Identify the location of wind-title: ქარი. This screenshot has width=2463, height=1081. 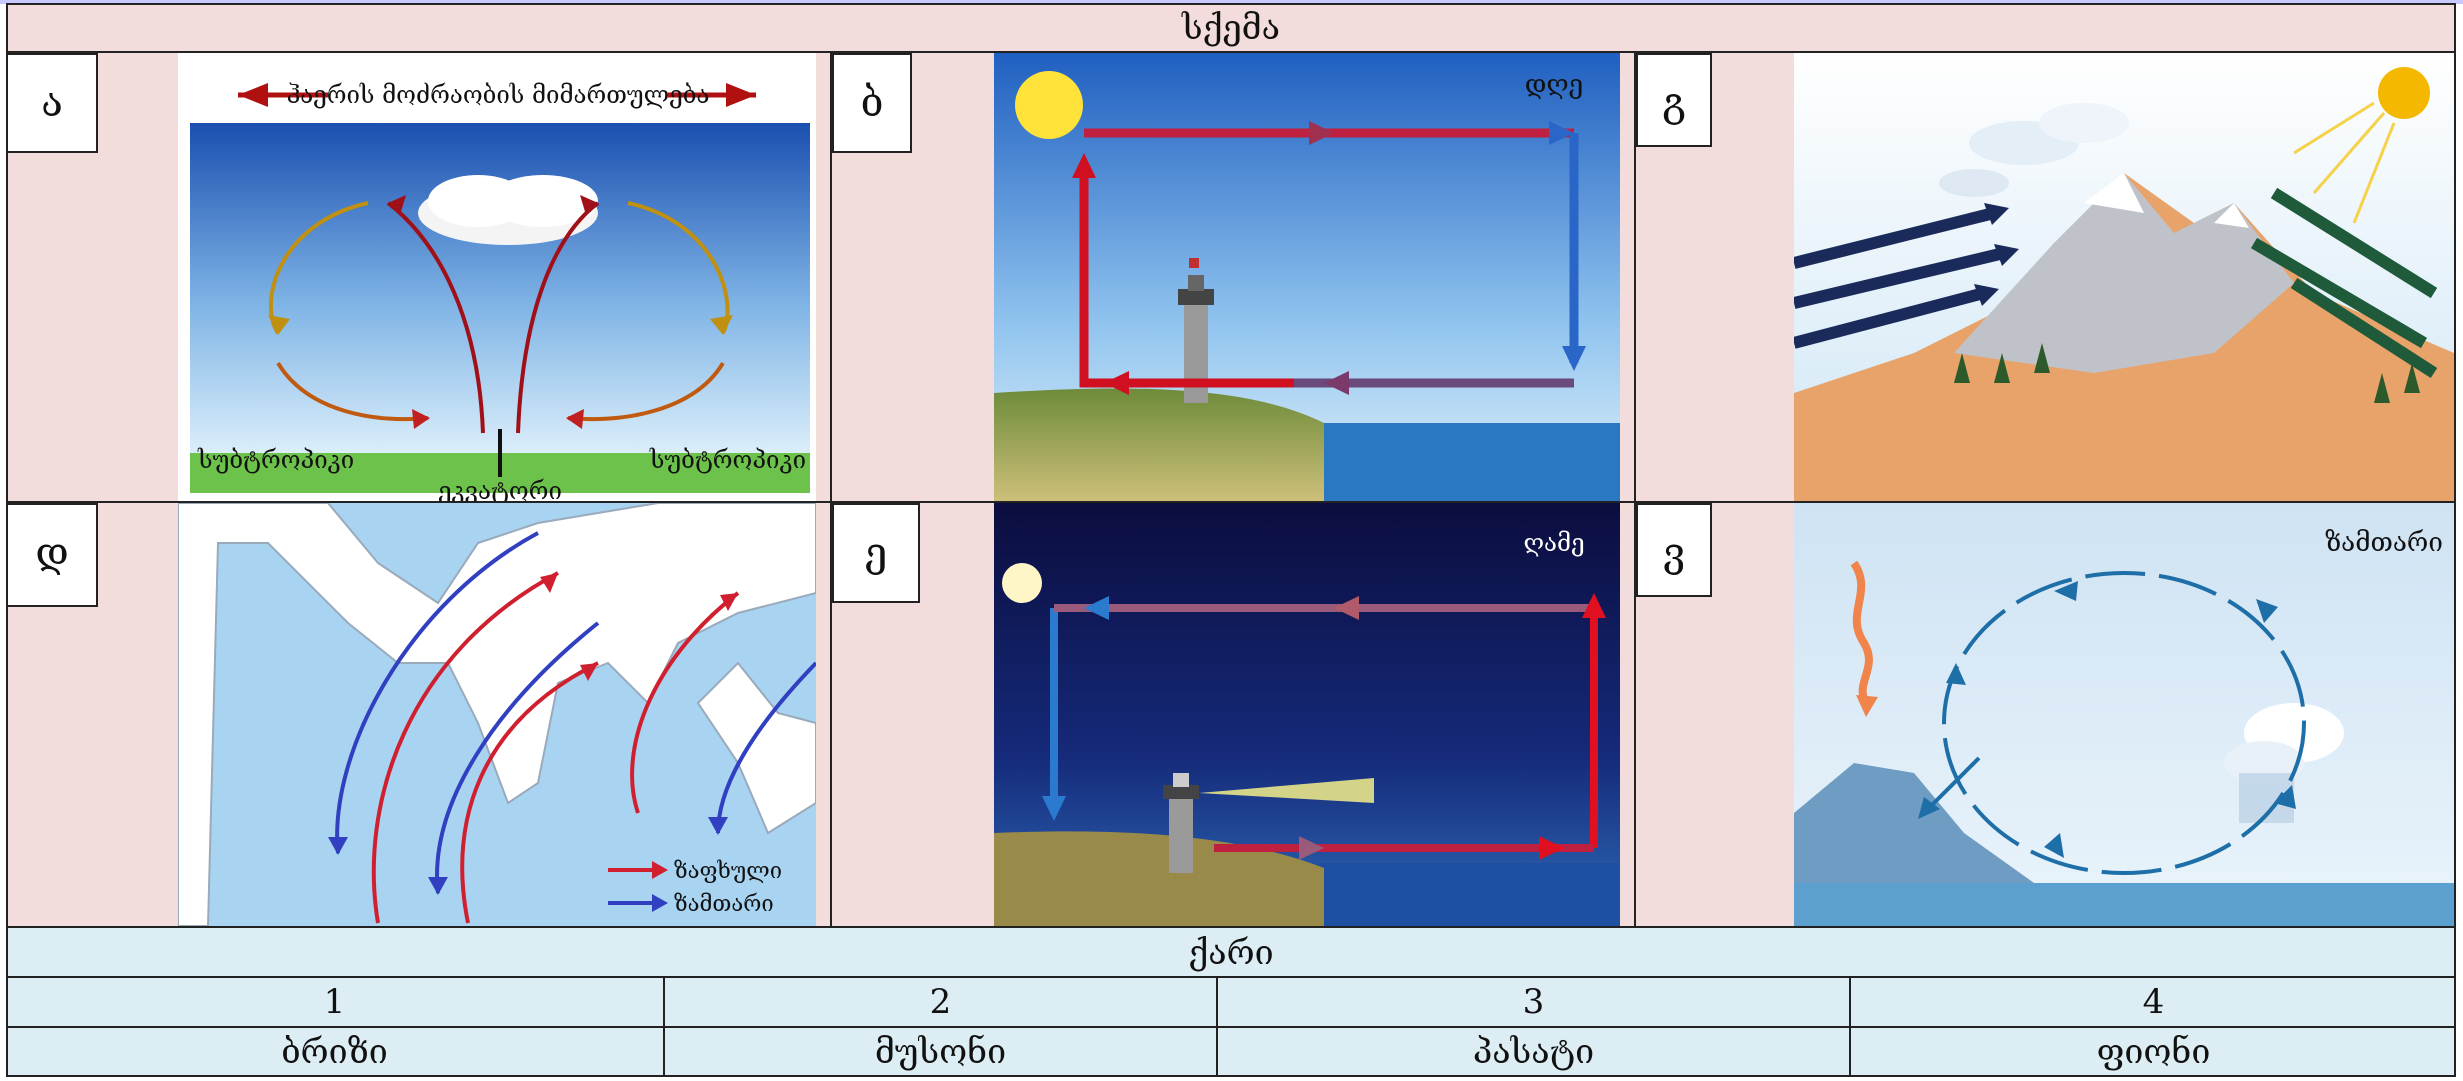
(1231, 953).